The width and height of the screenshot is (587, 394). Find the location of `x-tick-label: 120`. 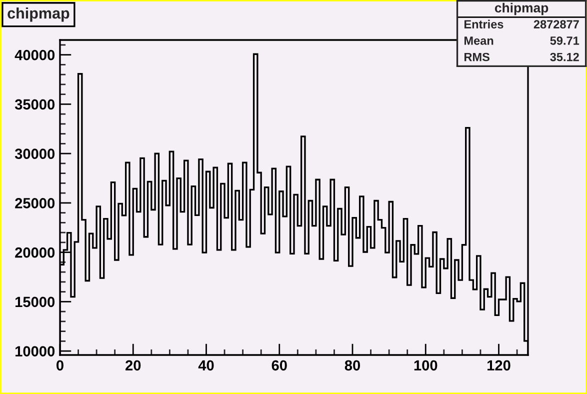

x-tick-label: 120 is located at coordinates (499, 365).